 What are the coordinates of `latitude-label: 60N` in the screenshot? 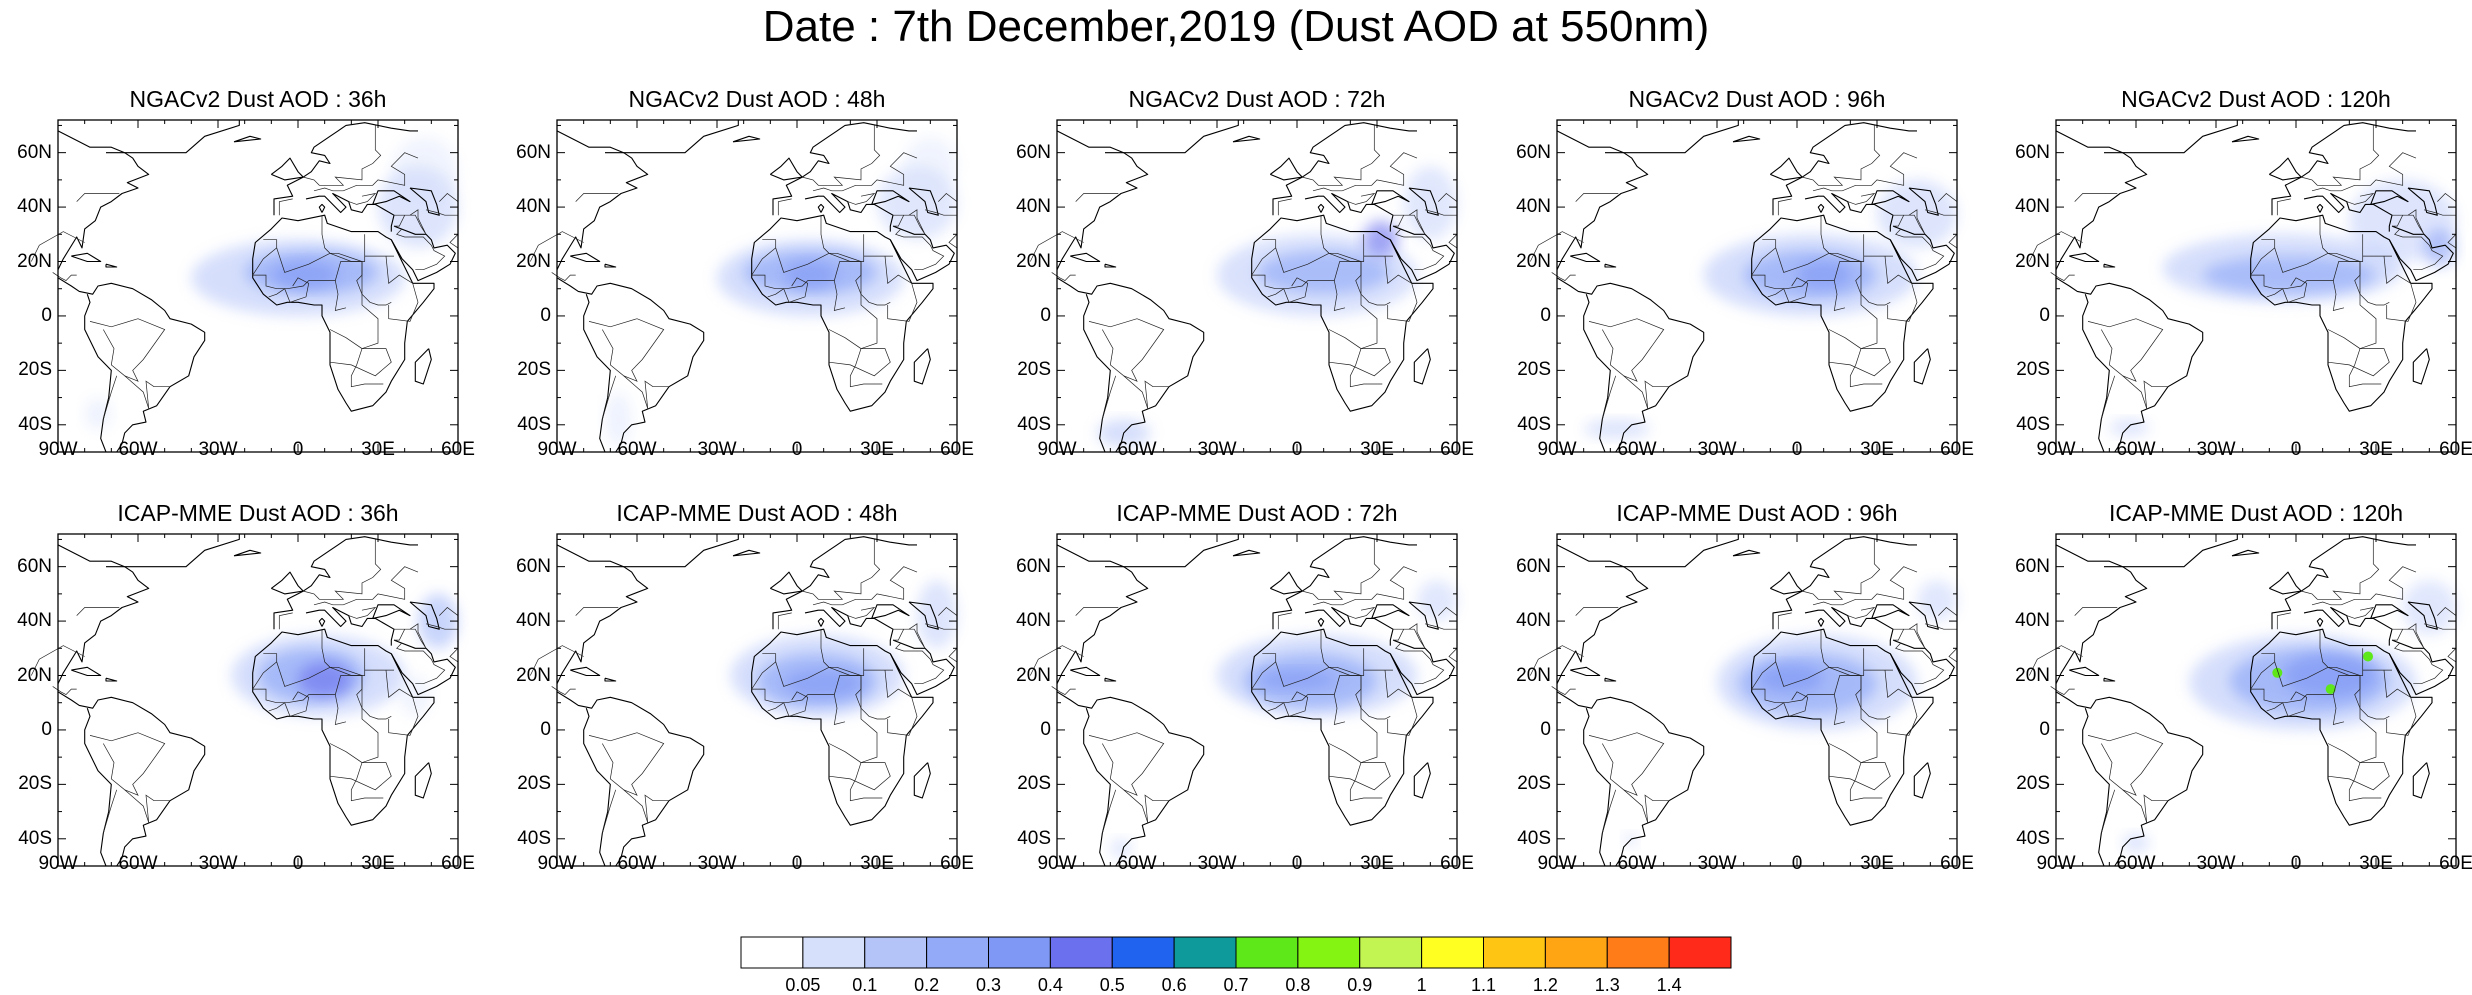 It's located at (1033, 152).